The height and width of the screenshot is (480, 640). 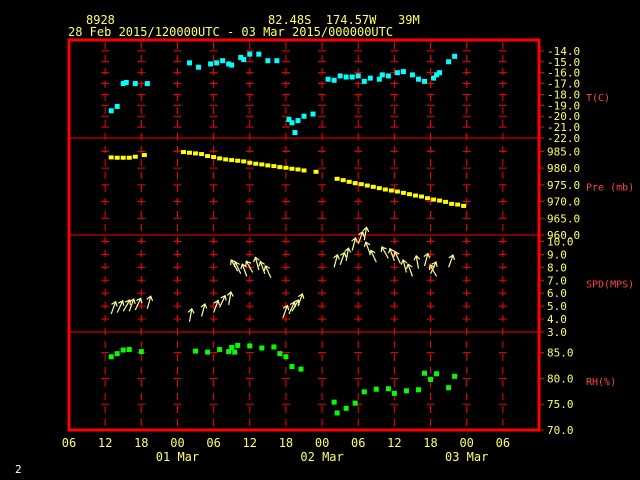 What do you see at coordinates (557, 293) in the screenshot?
I see `y-tick-label: 6.0` at bounding box center [557, 293].